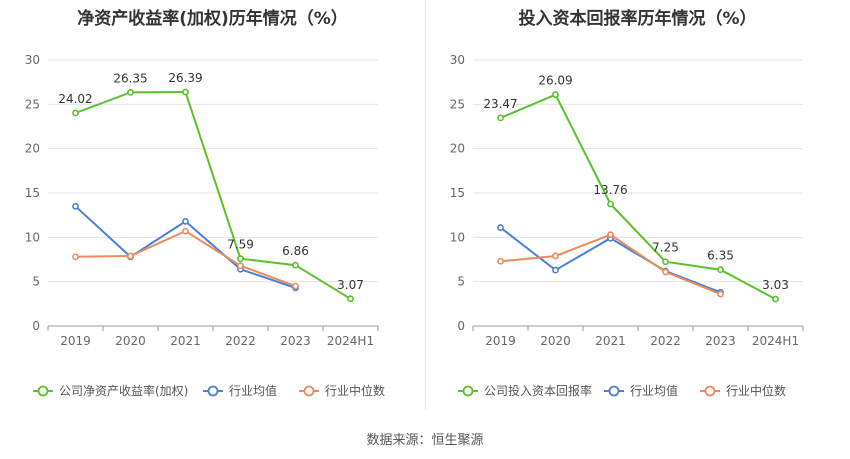 Image resolution: width=850 pixels, height=459 pixels. What do you see at coordinates (555, 81) in the screenshot?
I see `data-label: 26.09` at bounding box center [555, 81].